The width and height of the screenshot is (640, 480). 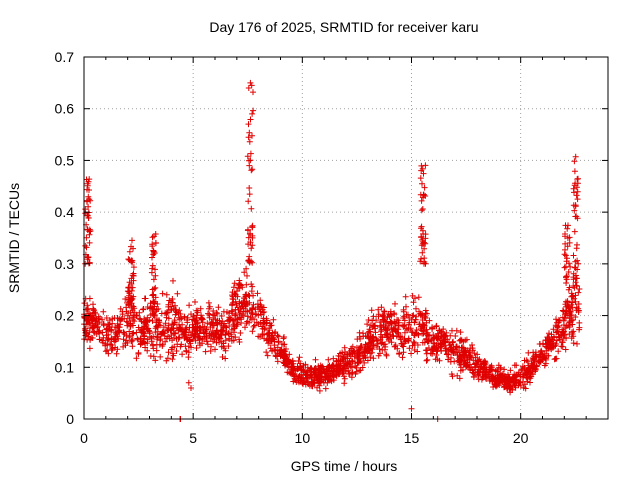 What do you see at coordinates (344, 466) in the screenshot?
I see `x-axis-label: GPS time / hours` at bounding box center [344, 466].